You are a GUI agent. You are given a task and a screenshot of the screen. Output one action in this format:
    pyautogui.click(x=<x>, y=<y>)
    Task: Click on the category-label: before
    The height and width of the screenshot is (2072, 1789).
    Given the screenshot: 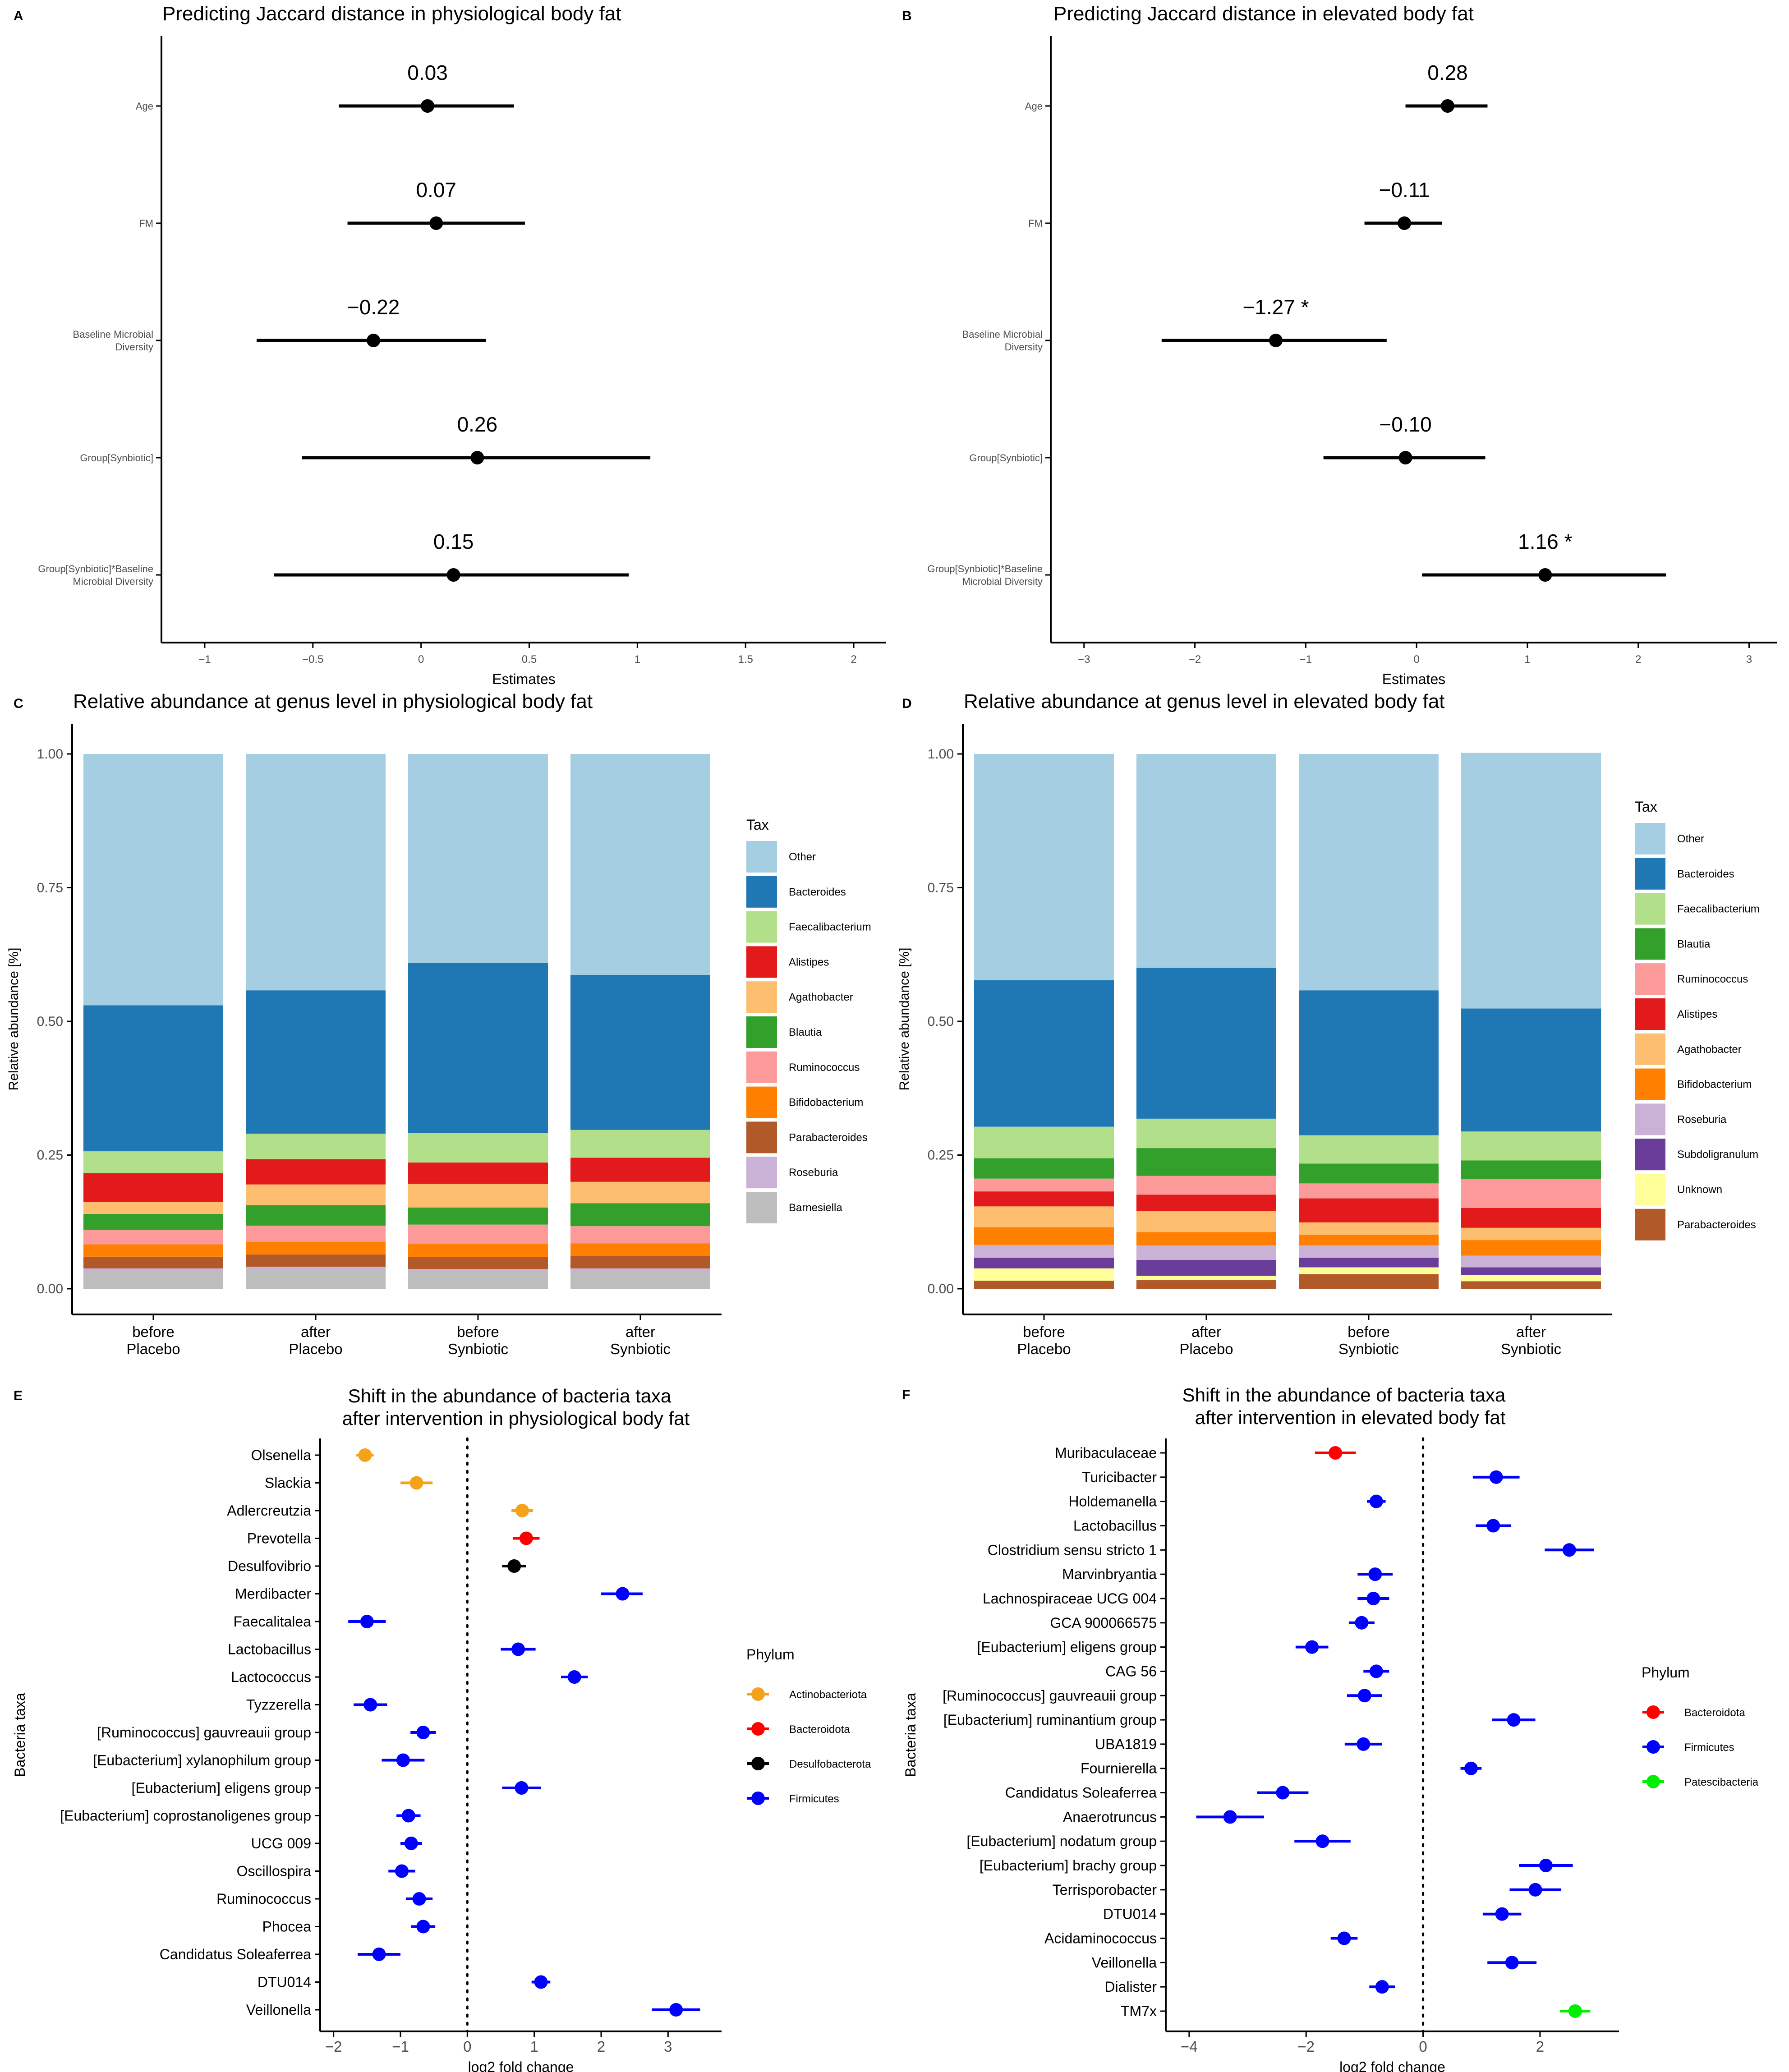 What is the action you would take?
    pyautogui.click(x=1044, y=1331)
    